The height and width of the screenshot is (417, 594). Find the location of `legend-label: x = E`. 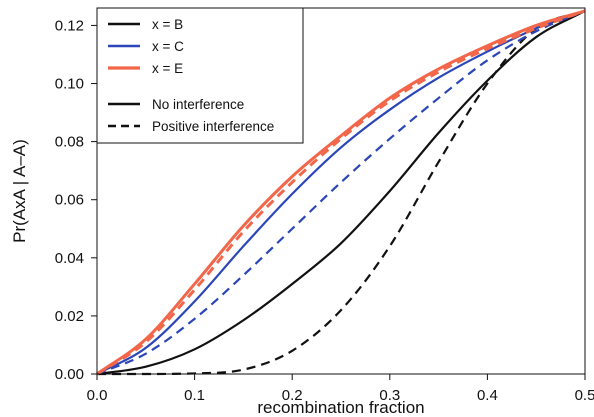

legend-label: x = E is located at coordinates (167, 68).